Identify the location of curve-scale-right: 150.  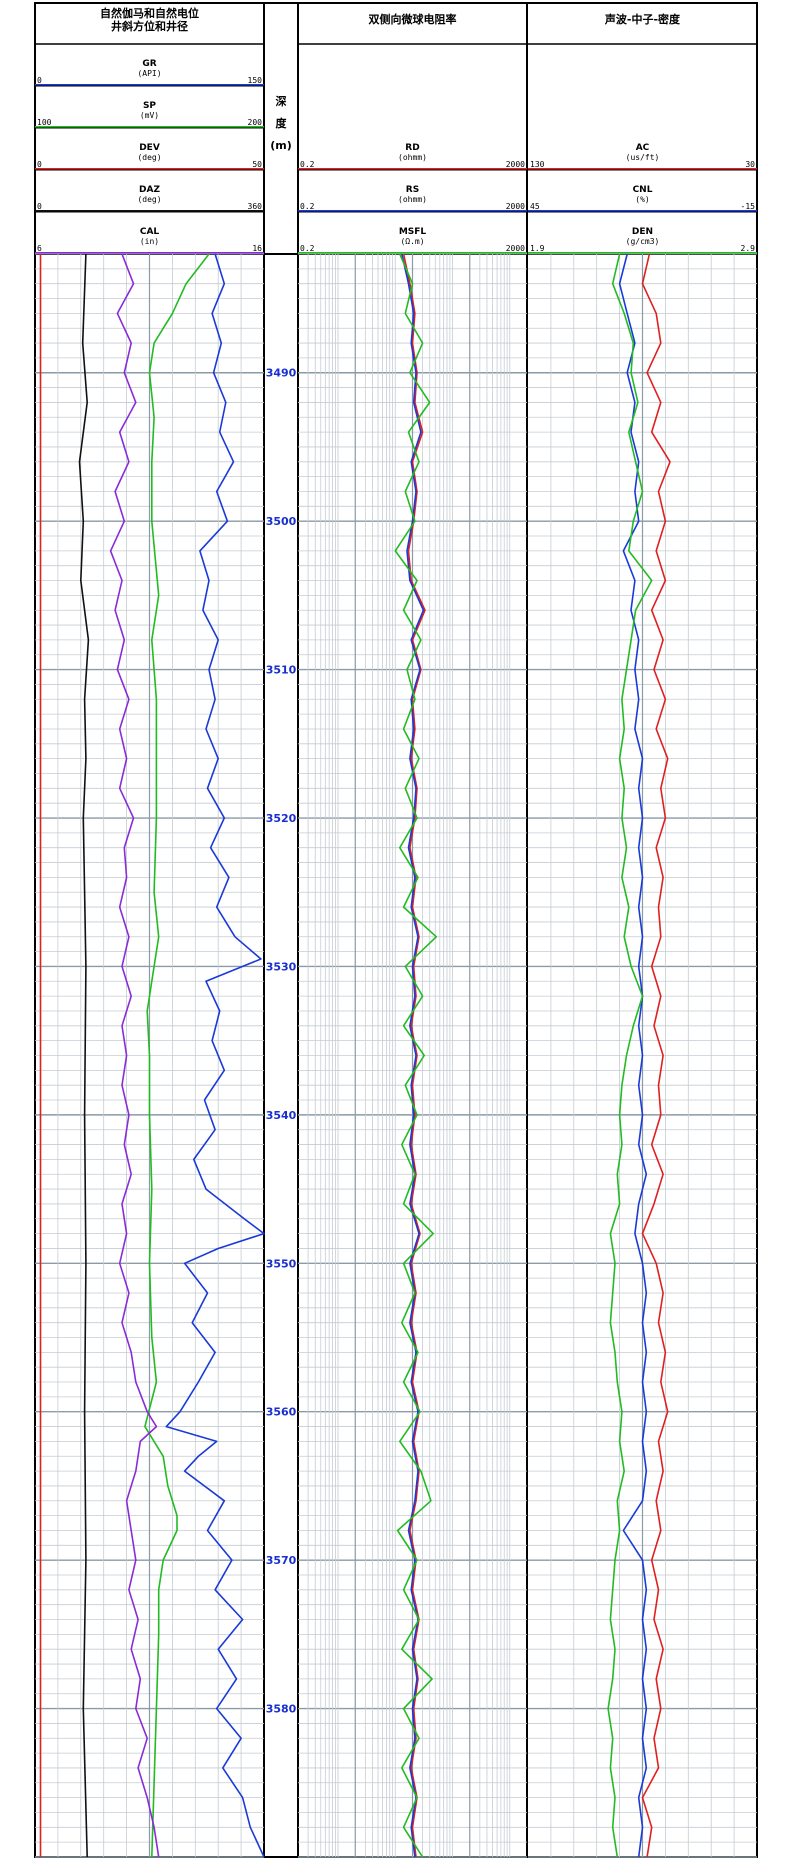
(255, 80).